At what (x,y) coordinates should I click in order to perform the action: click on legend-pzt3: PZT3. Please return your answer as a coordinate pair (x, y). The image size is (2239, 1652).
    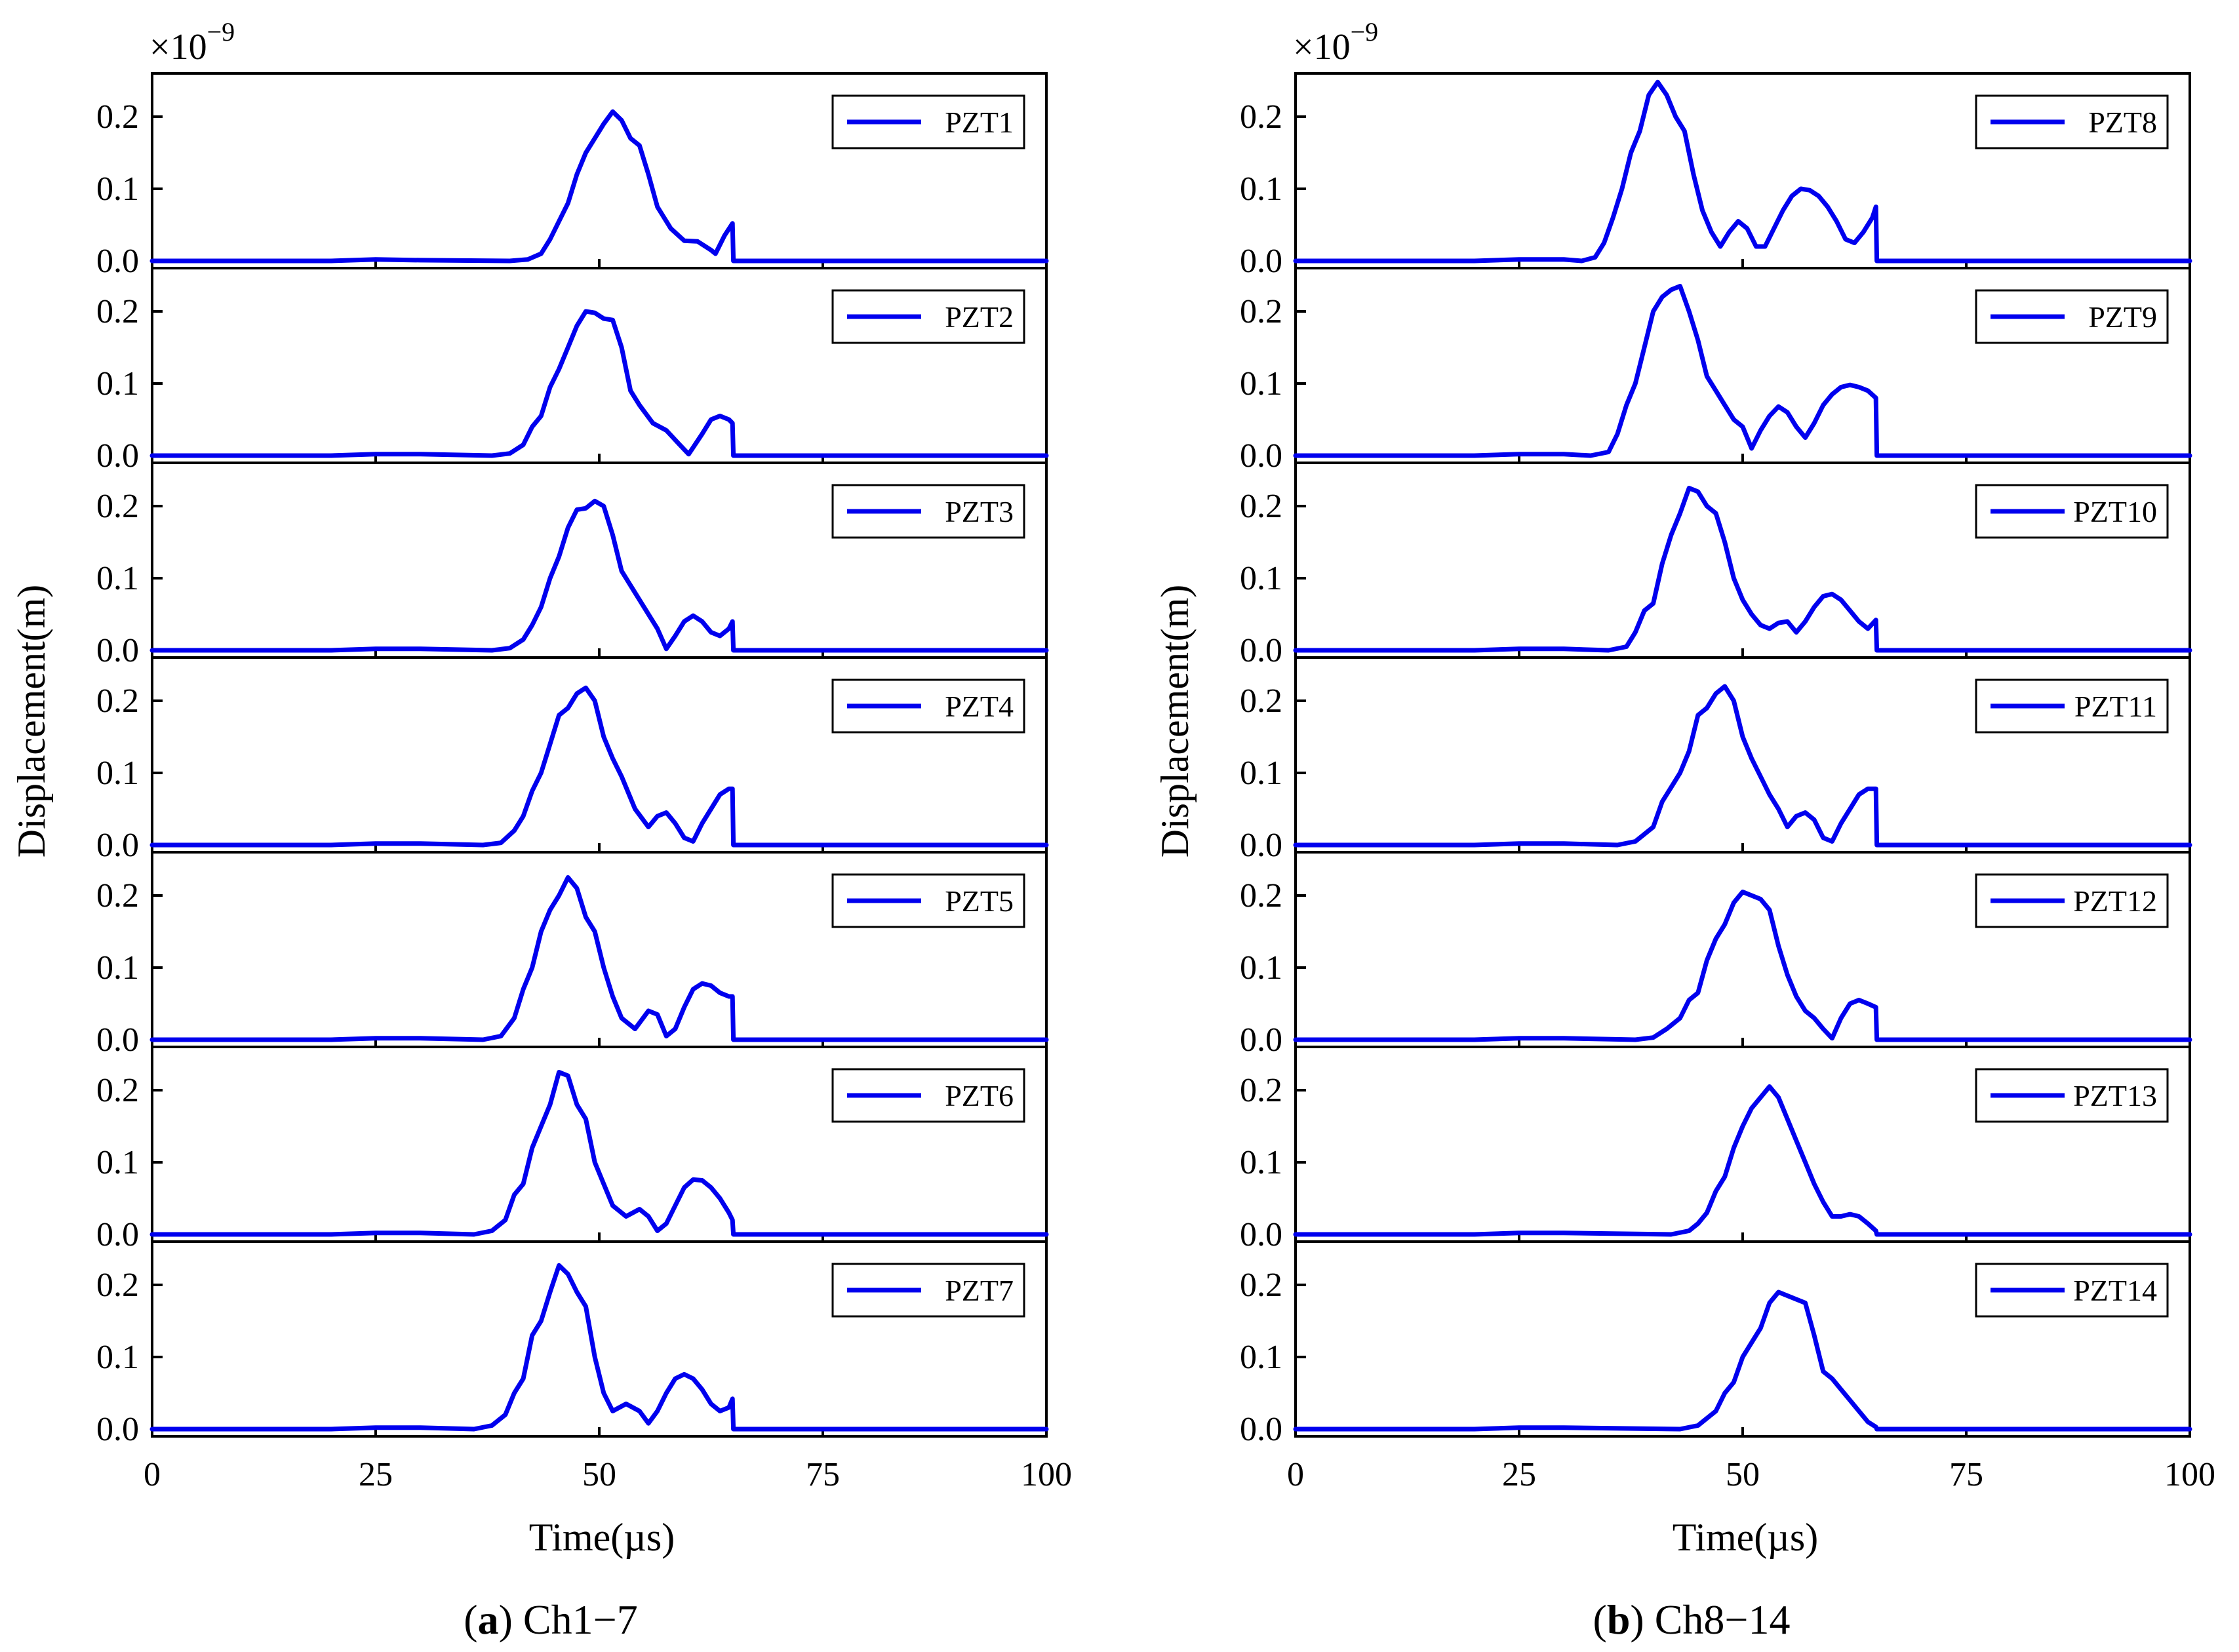
    Looking at the image, I should click on (928, 511).